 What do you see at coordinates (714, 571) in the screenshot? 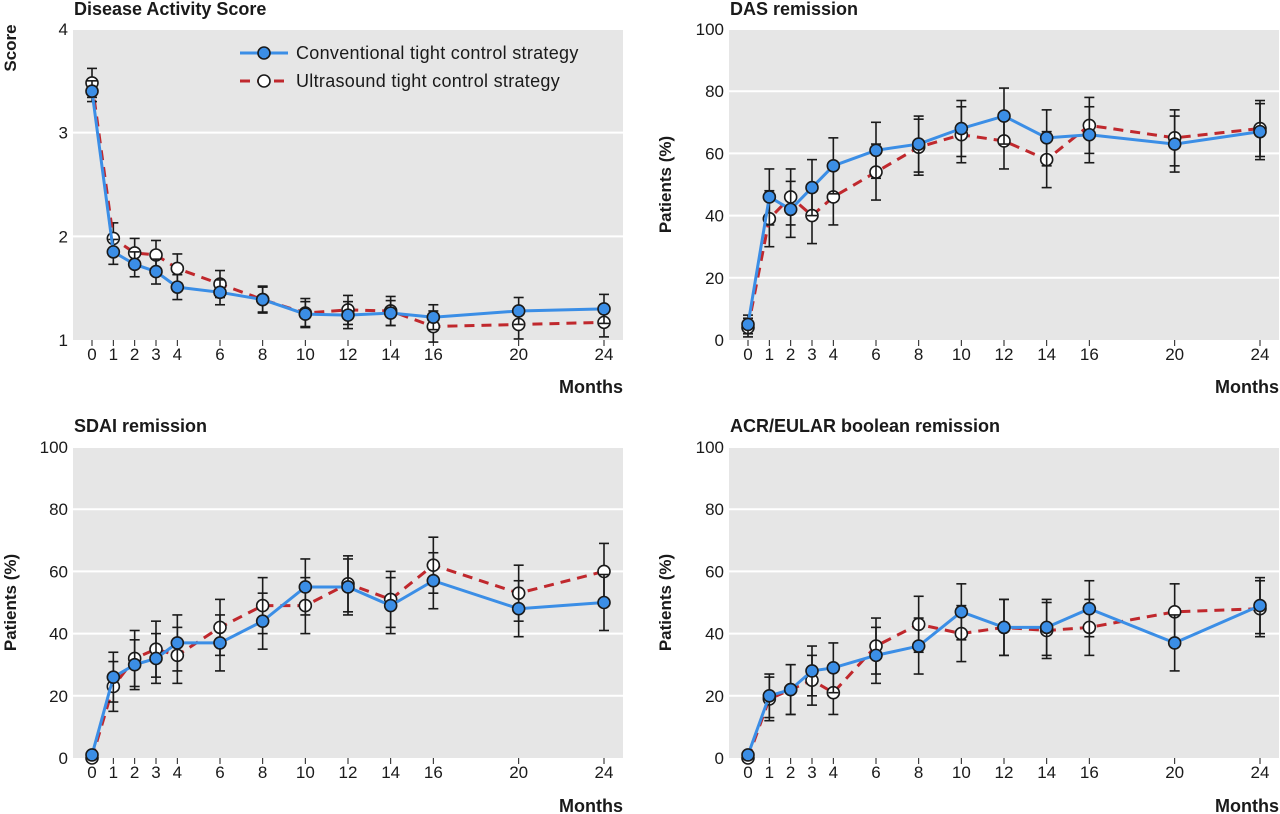
I see `y-tick-label: 60` at bounding box center [714, 571].